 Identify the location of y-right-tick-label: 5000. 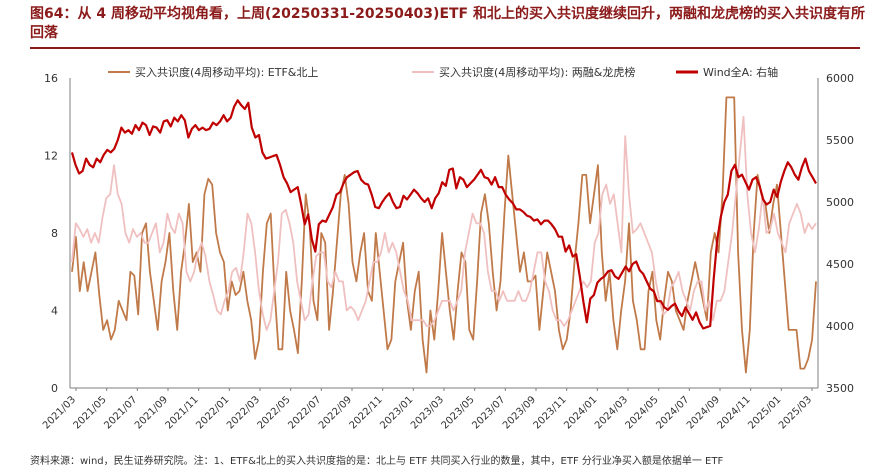
(840, 202).